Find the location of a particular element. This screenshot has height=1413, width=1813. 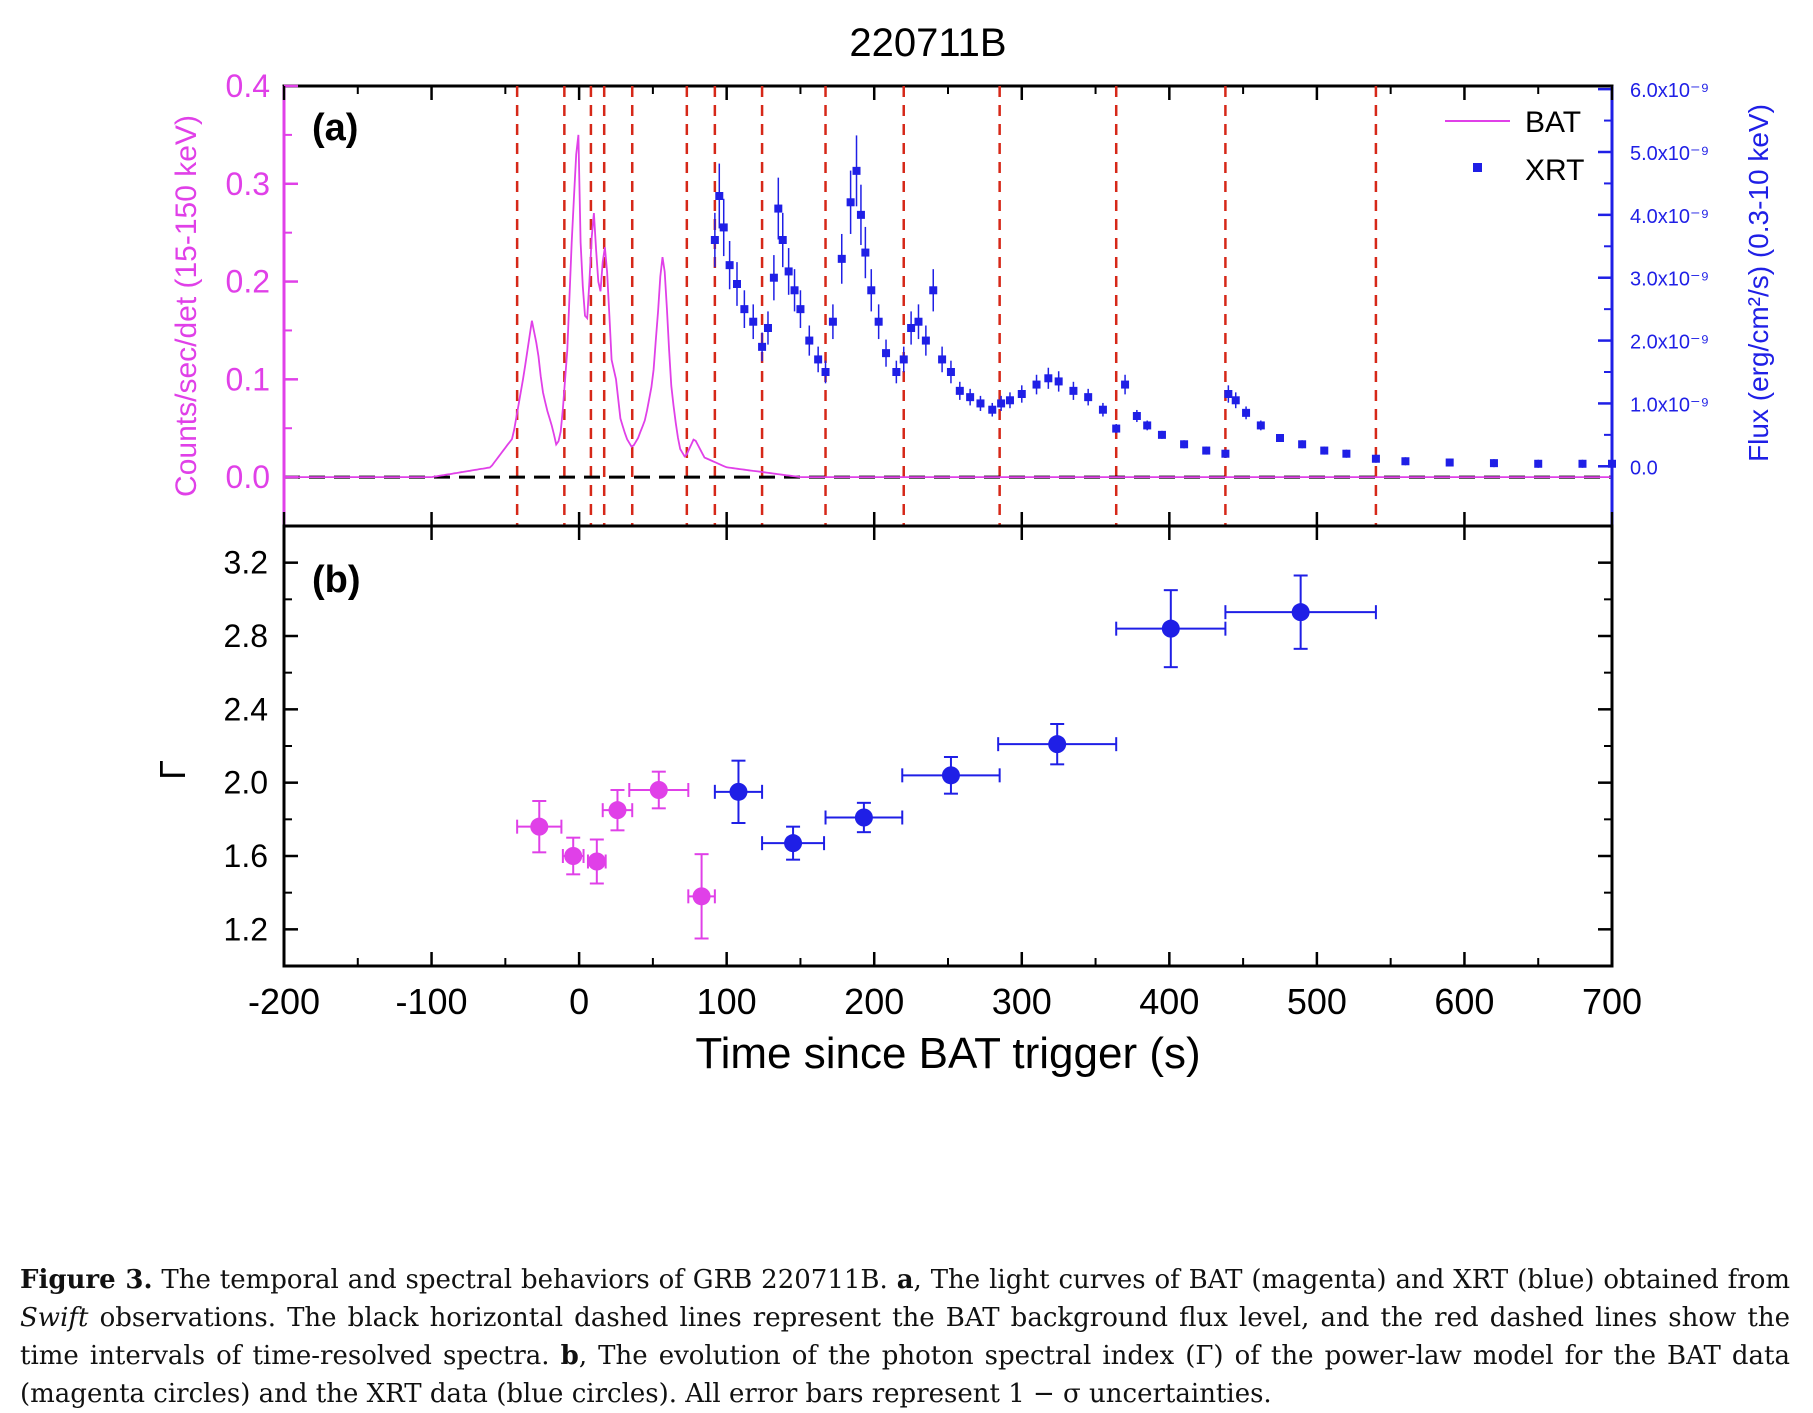

panel-a-label: (a) is located at coordinates (335, 128).